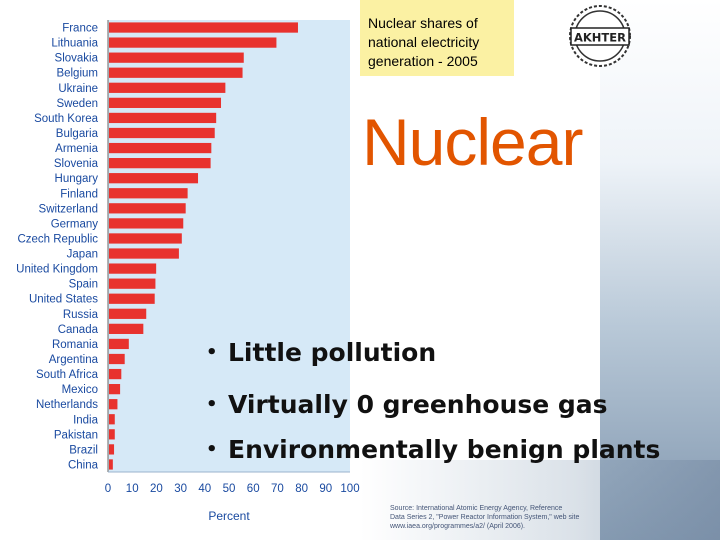 The width and height of the screenshot is (720, 540). Describe the element at coordinates (133, 268) in the screenshot. I see `bar-united-kingdom` at that location.